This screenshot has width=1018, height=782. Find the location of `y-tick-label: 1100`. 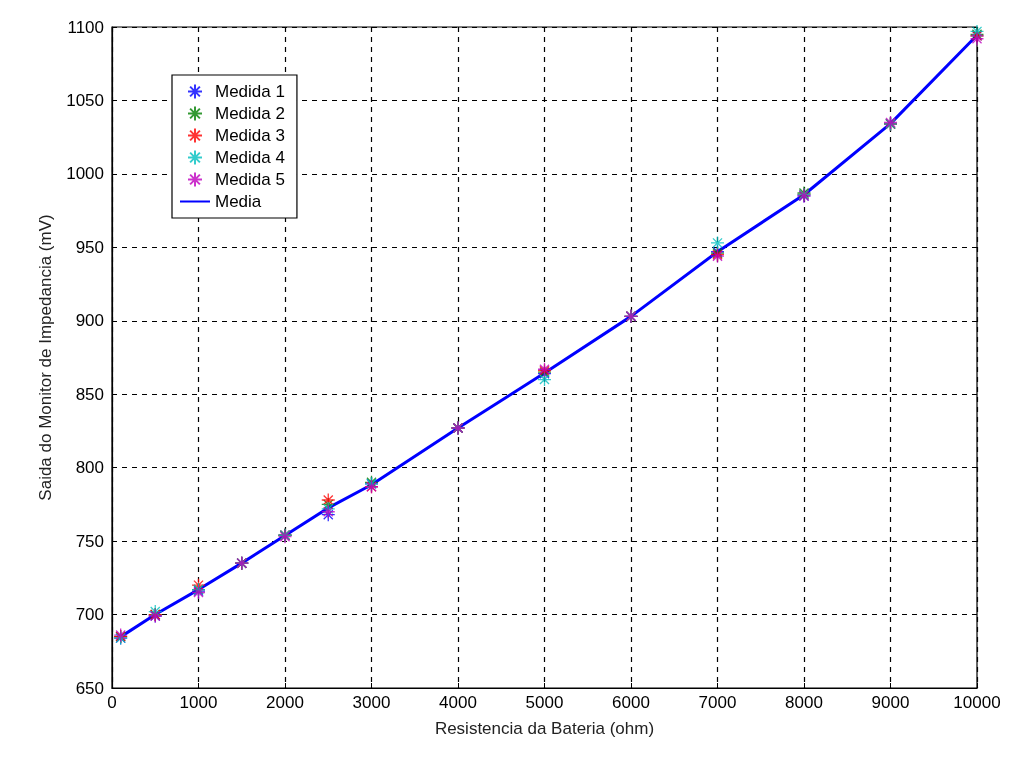

y-tick-label: 1100 is located at coordinates (85, 27).